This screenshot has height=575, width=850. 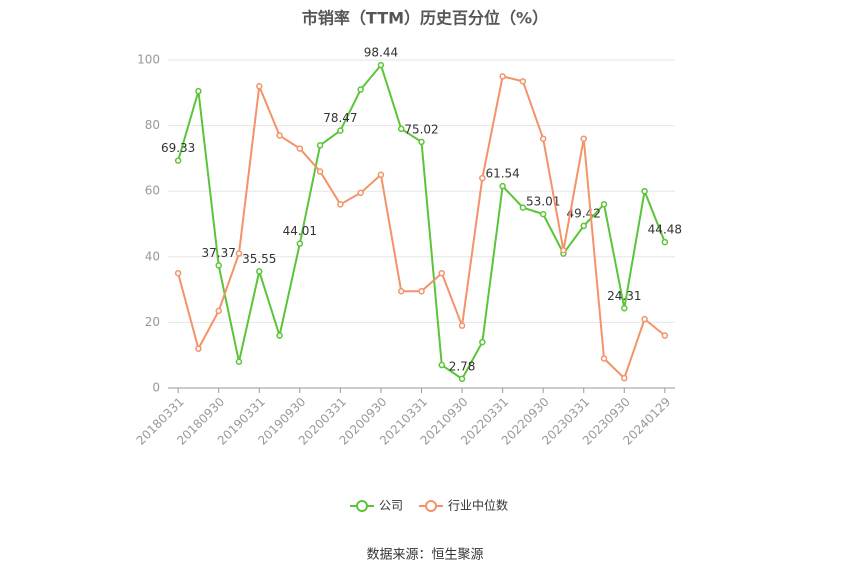 What do you see at coordinates (152, 125) in the screenshot?
I see `y-tick-label: 80` at bounding box center [152, 125].